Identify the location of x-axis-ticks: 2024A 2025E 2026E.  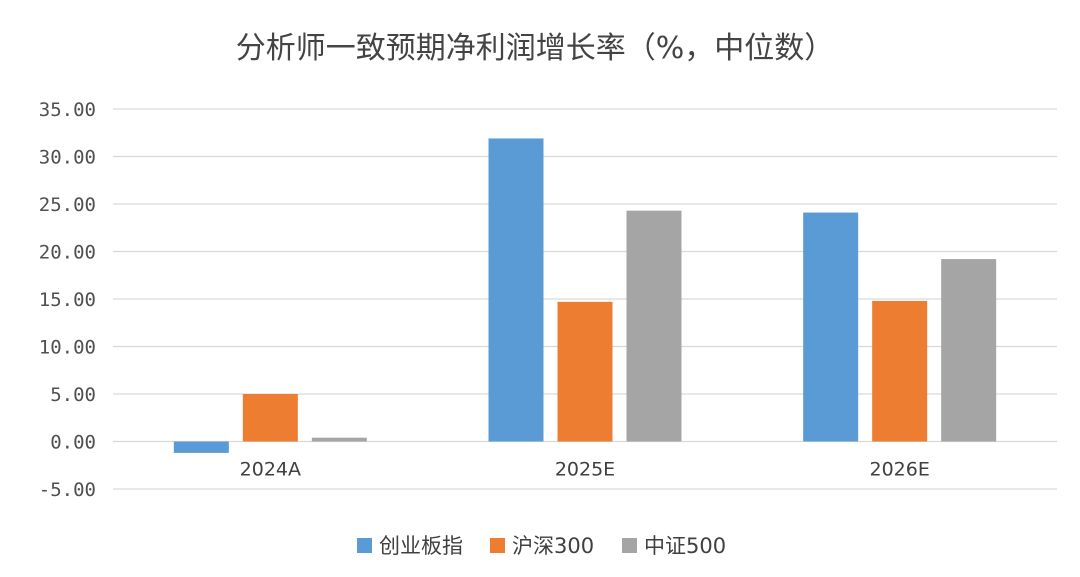
(585, 470).